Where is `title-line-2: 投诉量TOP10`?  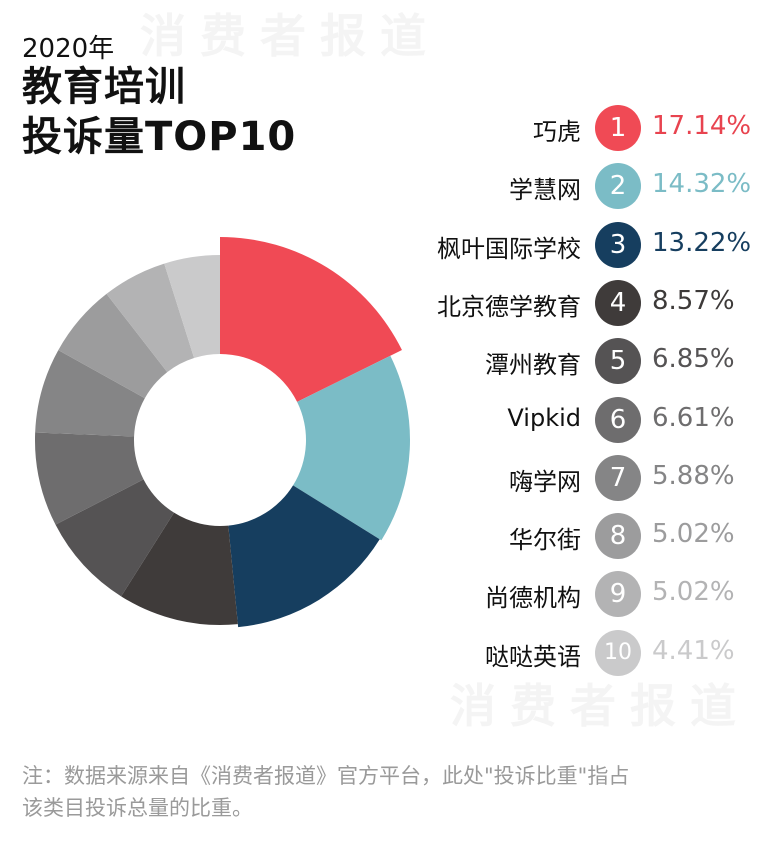 title-line-2: 投诉量TOP10 is located at coordinates (159, 137).